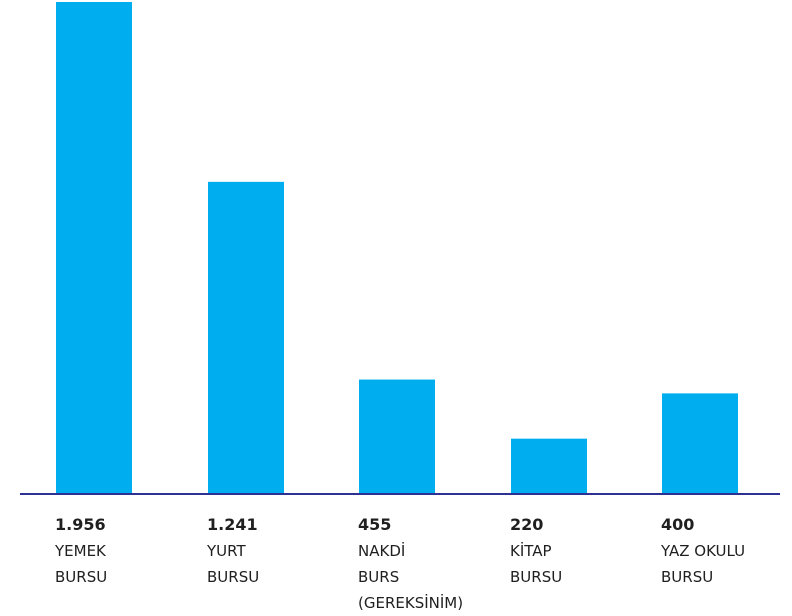 The image size is (792, 616). Describe the element at coordinates (536, 577) in the screenshot. I see `category-label-4-line-2: BURSU` at that location.